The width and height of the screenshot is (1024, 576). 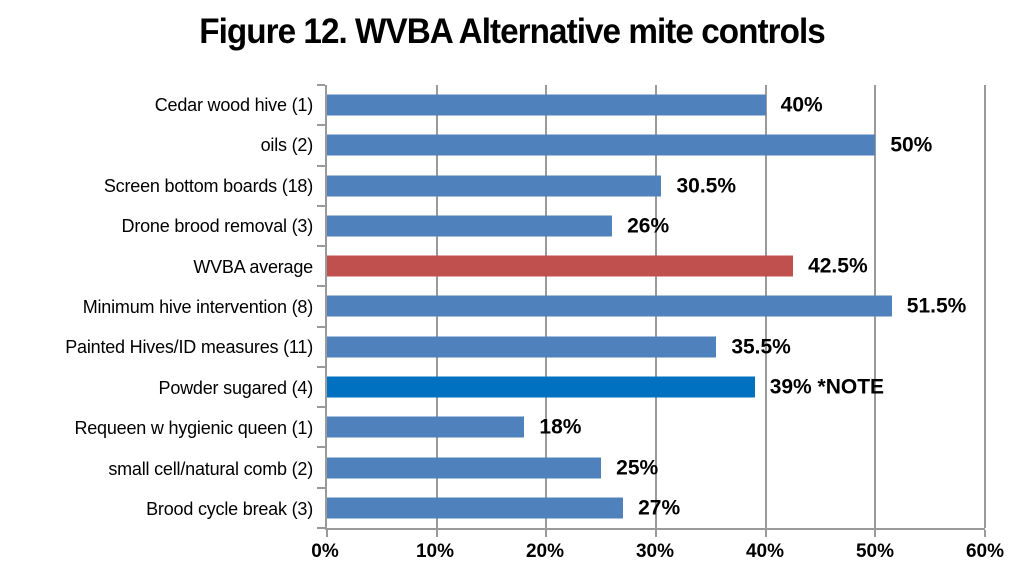 I want to click on bar-row: 42.5%, so click(x=656, y=266).